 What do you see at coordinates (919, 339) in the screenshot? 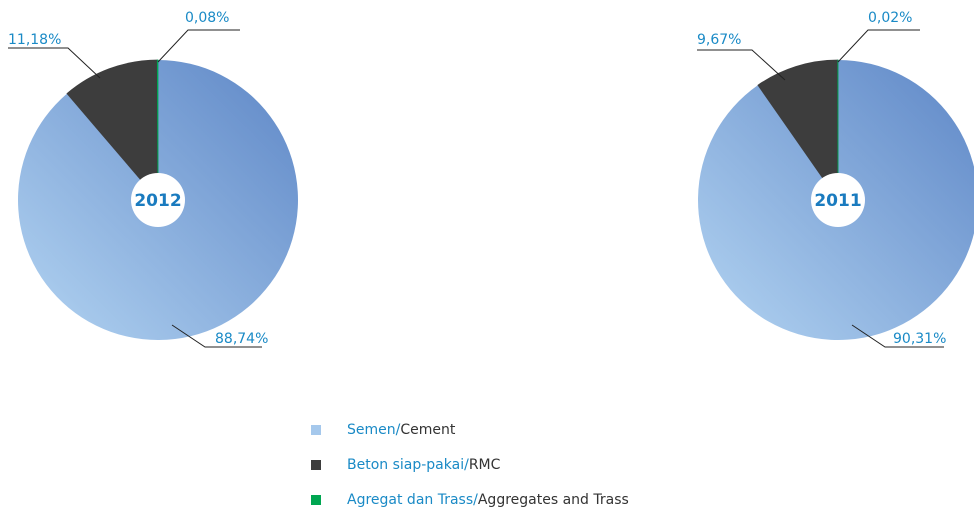
I see `value-label: 90,31%` at bounding box center [919, 339].